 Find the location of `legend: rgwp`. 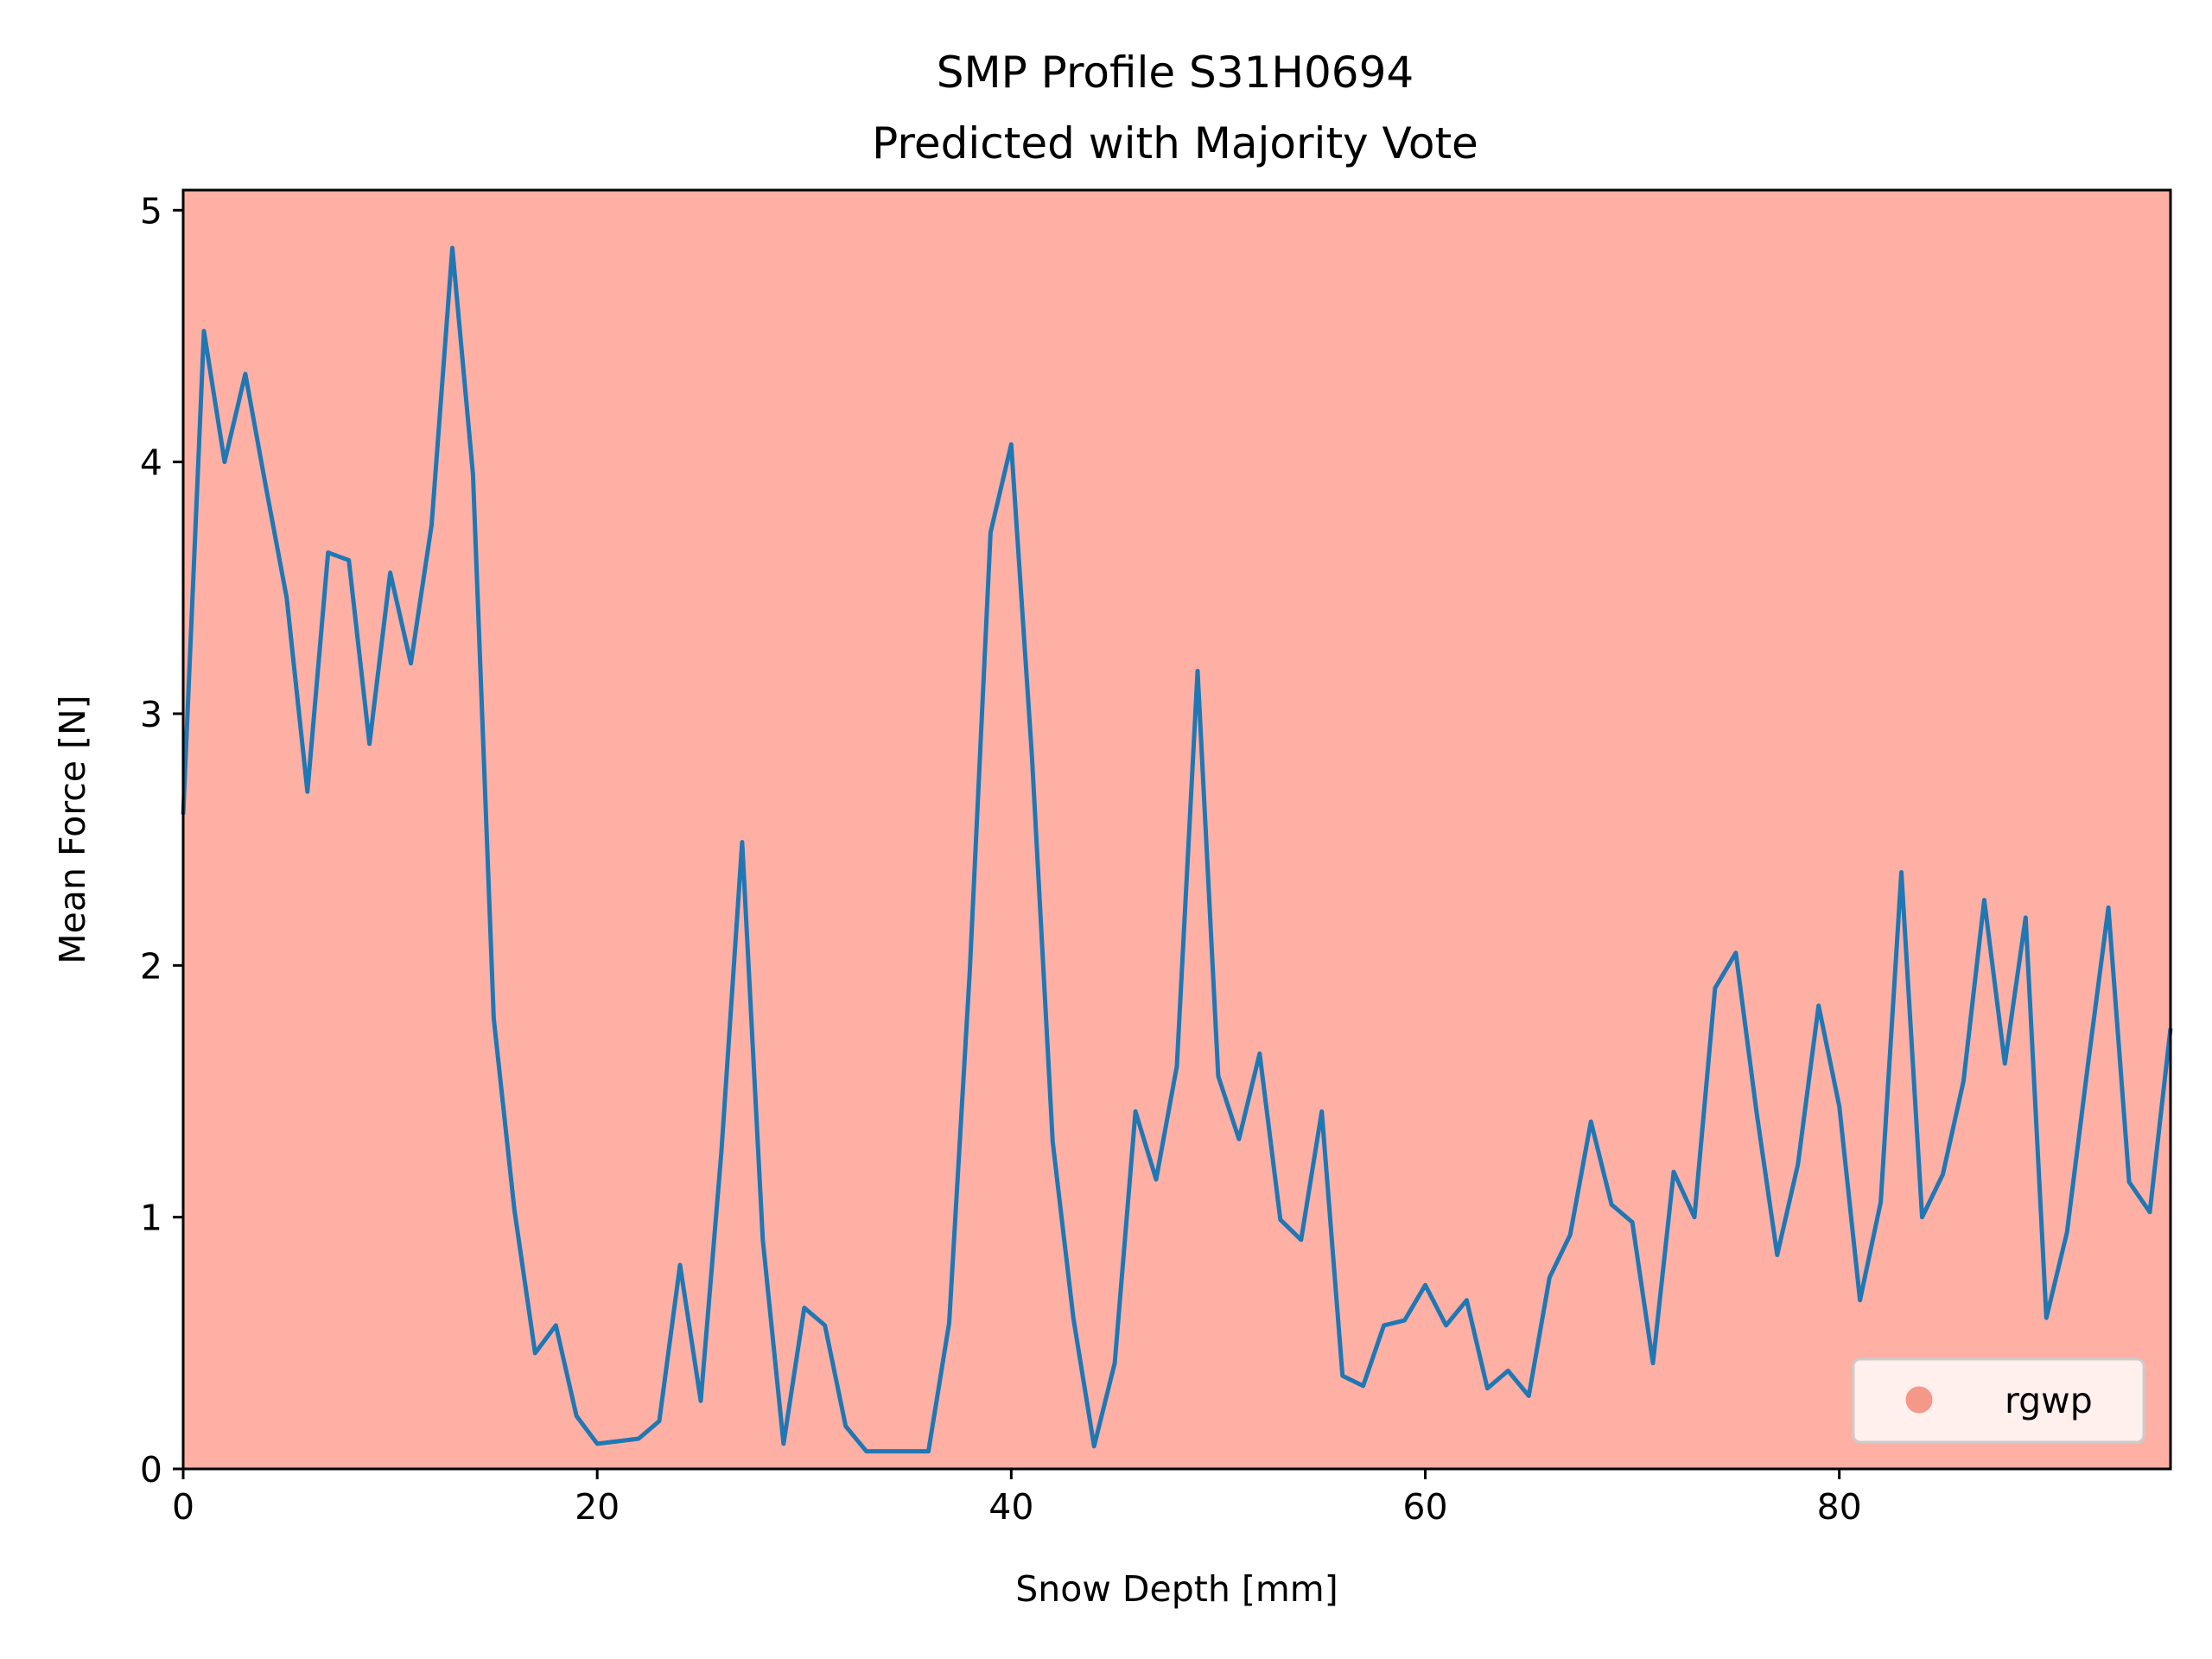

legend: rgwp is located at coordinates (1998, 1400).